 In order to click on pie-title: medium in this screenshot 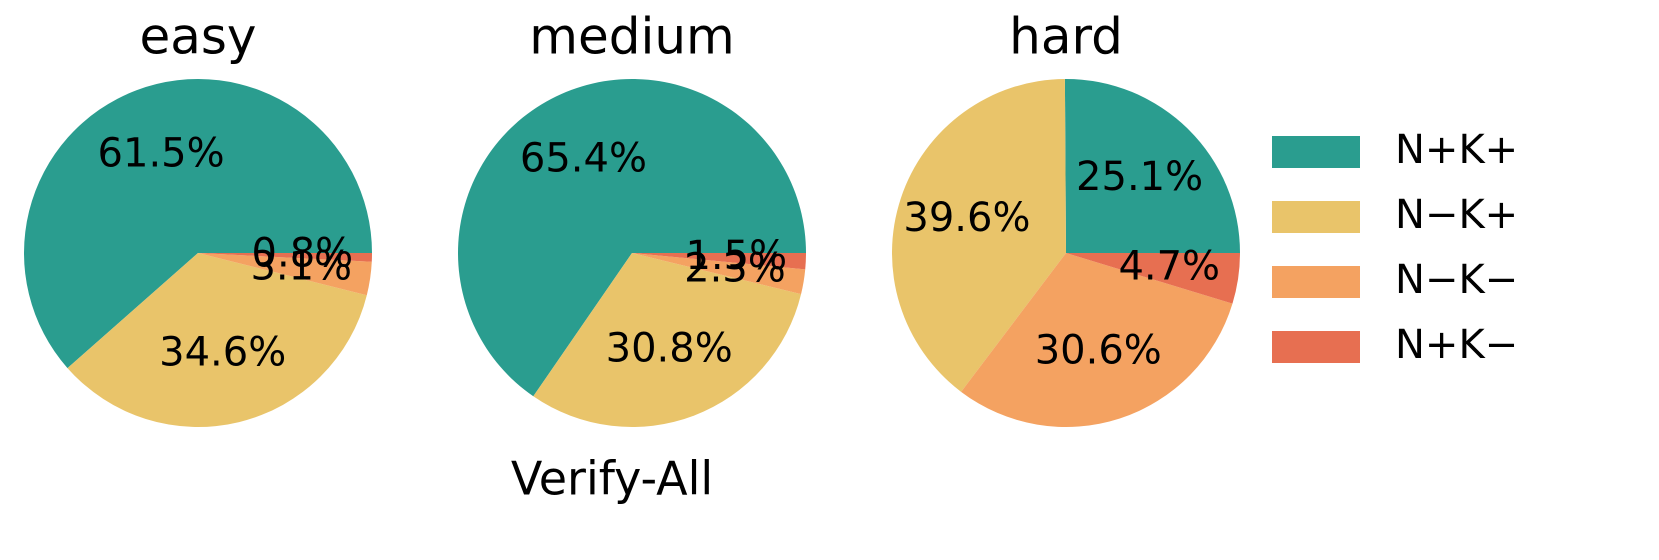, I will do `click(632, 37)`.